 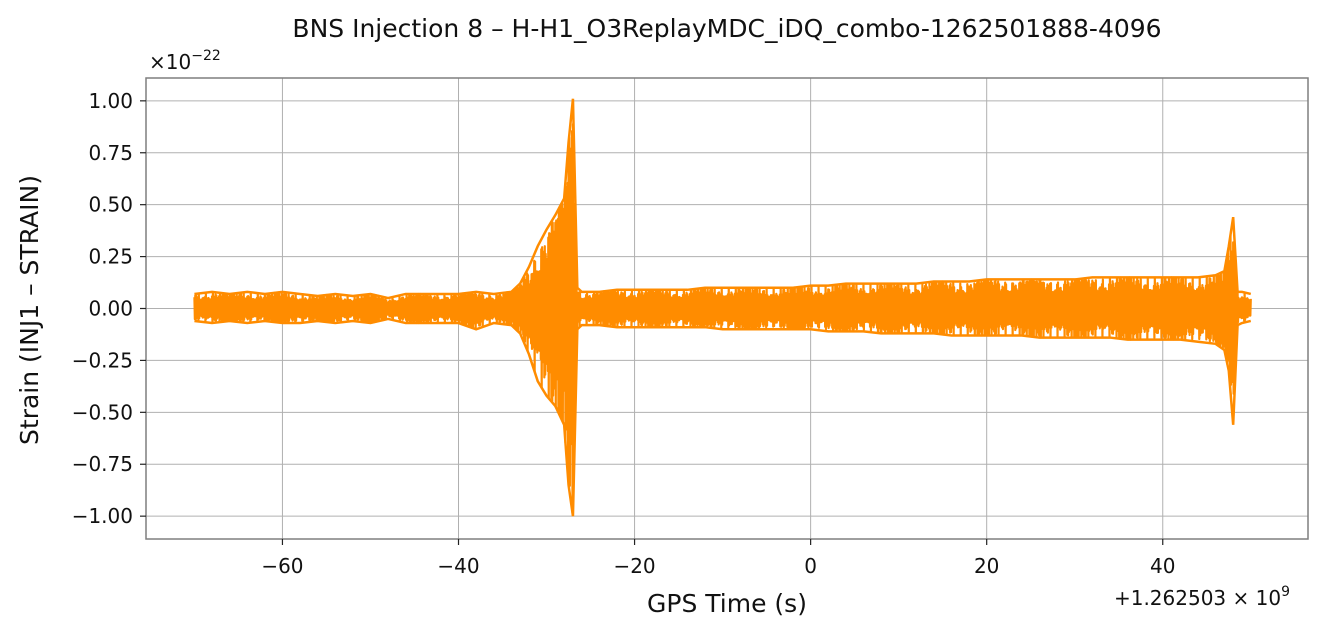 What do you see at coordinates (110, 205) in the screenshot?
I see `y-tick-label: 0.50` at bounding box center [110, 205].